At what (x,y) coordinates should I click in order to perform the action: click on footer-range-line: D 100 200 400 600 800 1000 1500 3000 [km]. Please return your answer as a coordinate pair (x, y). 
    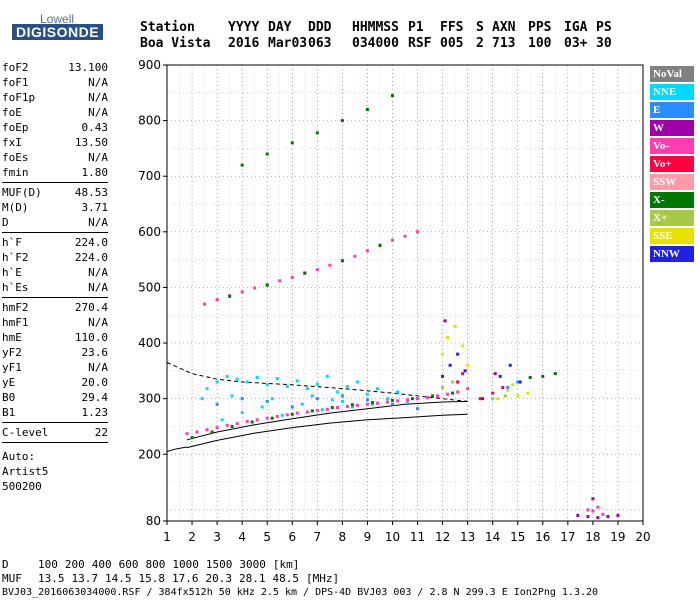
    Looking at the image, I should click on (300, 565).